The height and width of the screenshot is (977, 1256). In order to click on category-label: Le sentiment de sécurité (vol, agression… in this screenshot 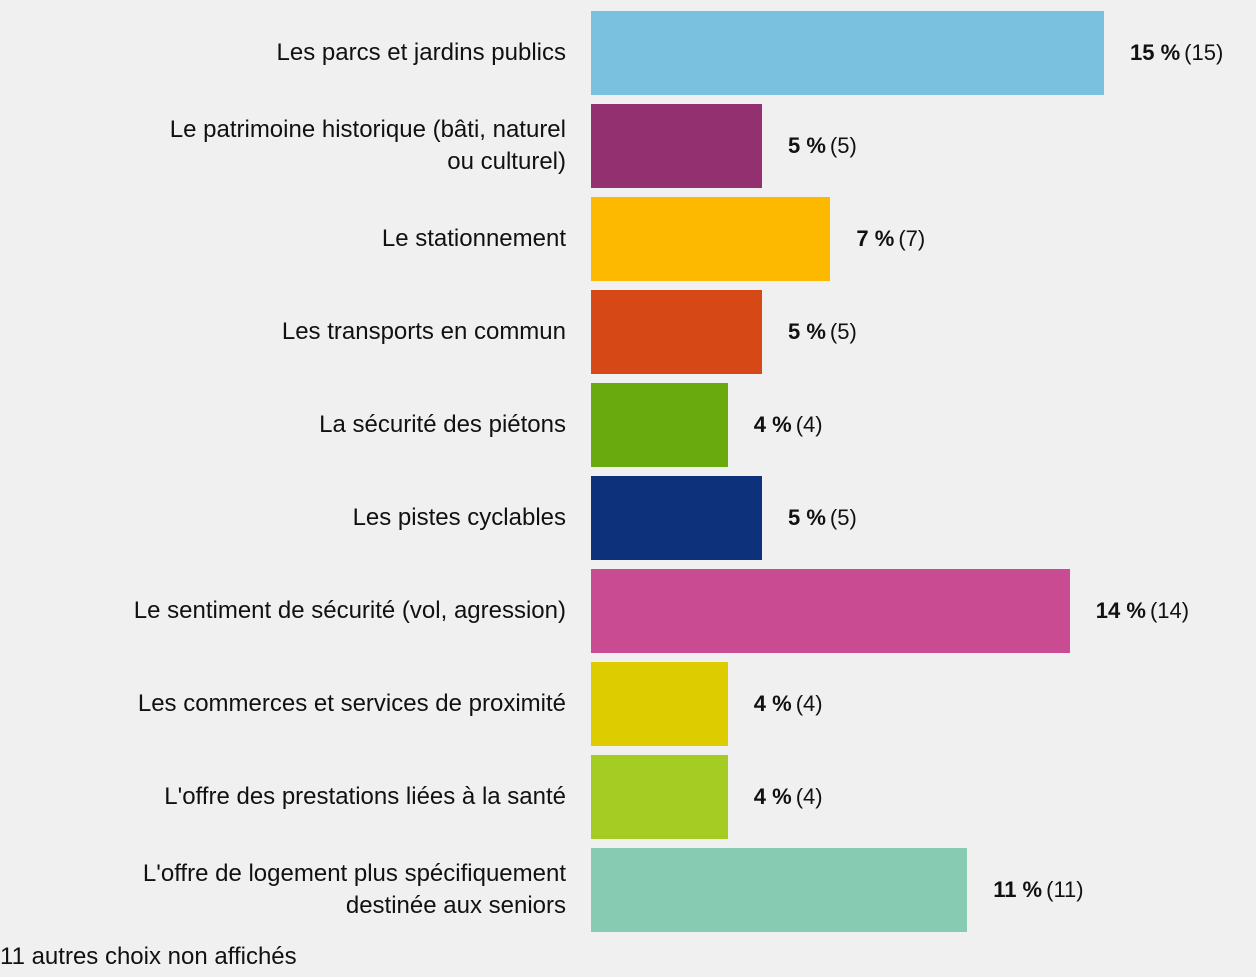, I will do `click(349, 610)`.